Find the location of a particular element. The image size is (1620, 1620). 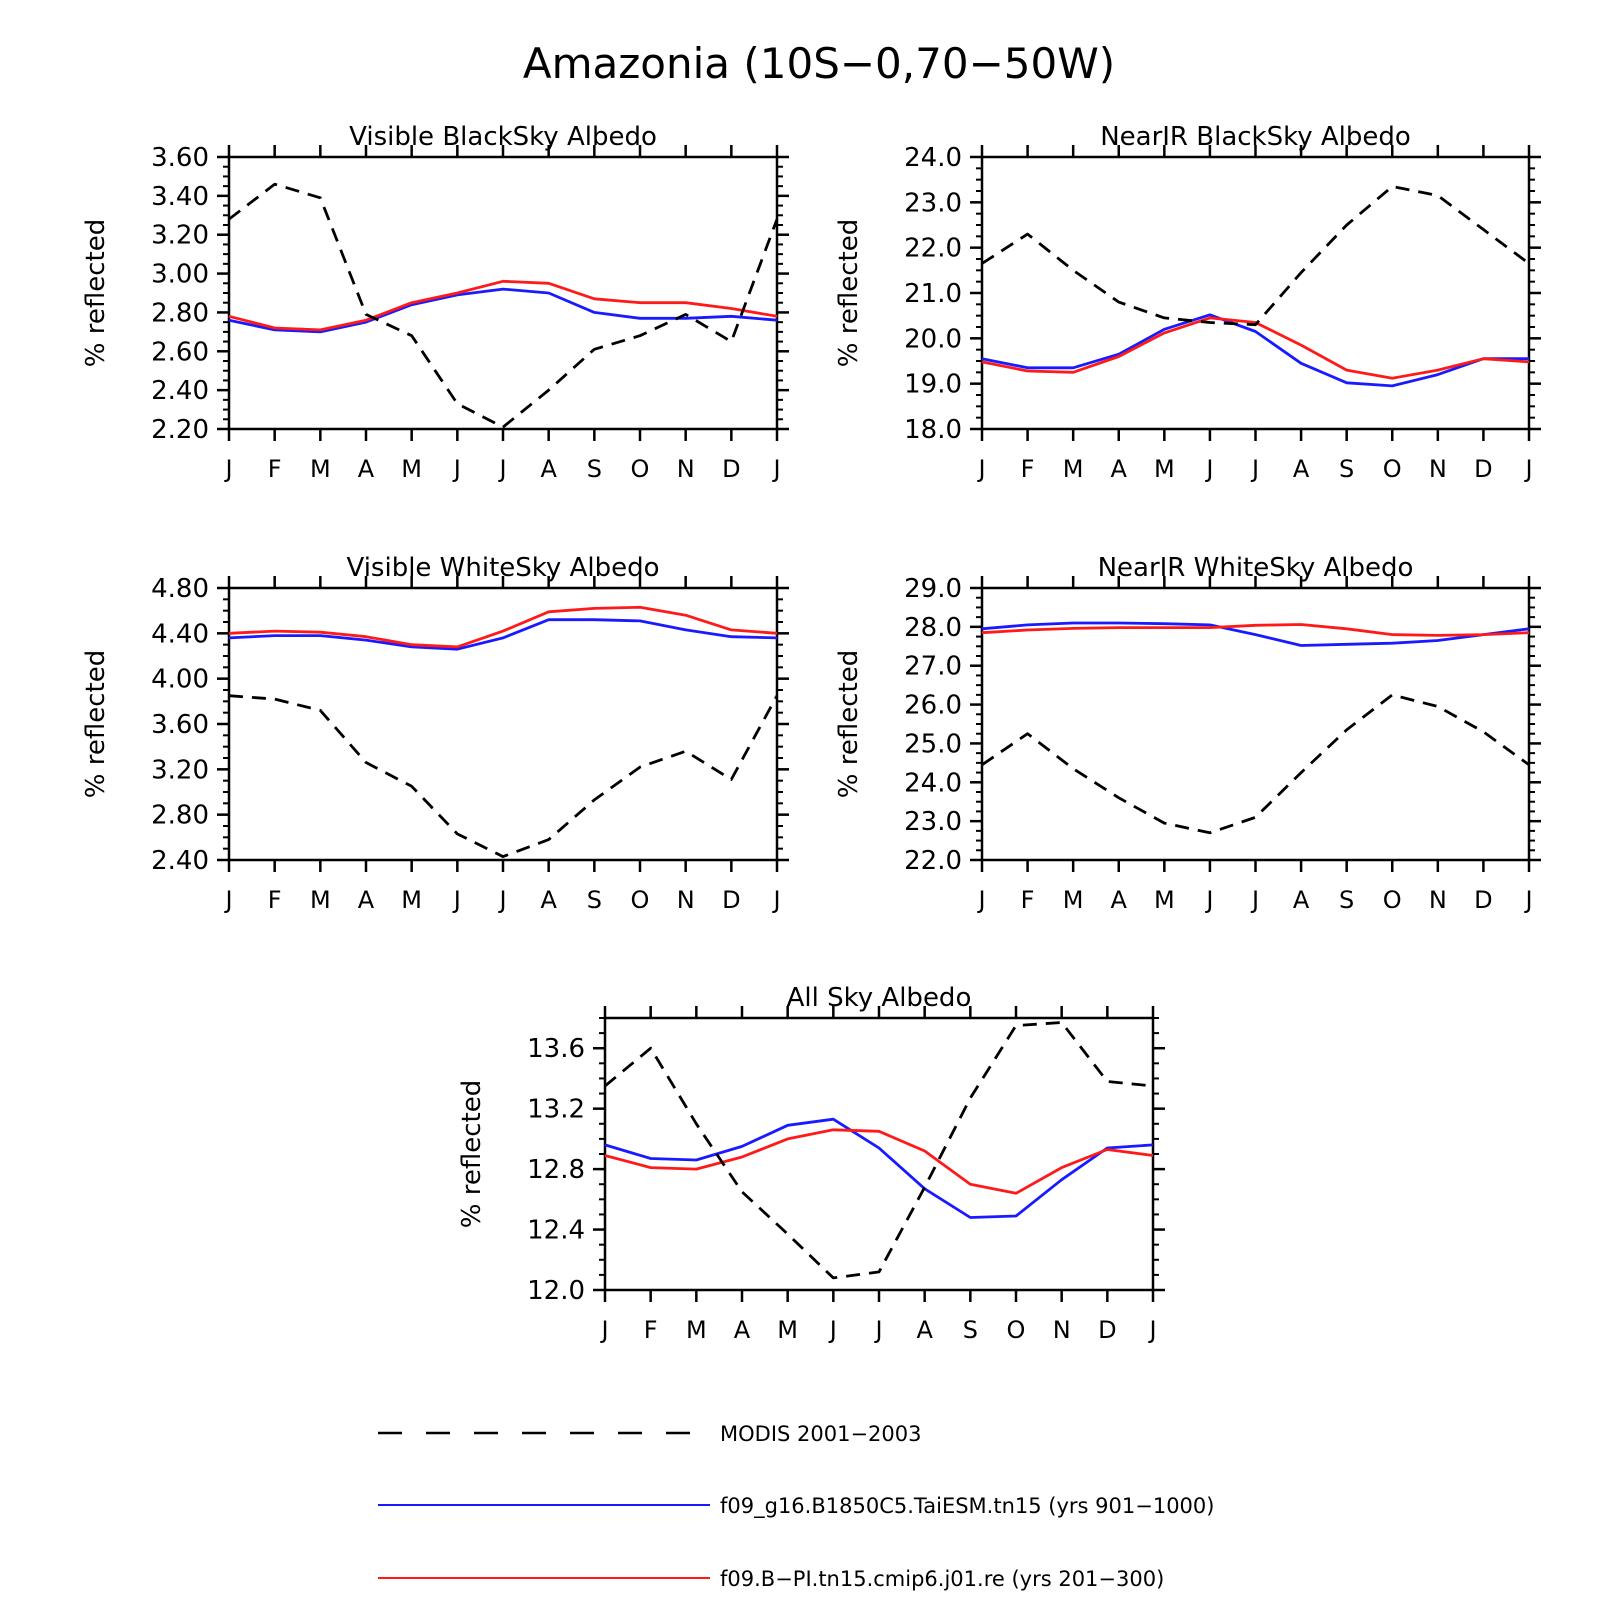

y-tick-label: 26.0 is located at coordinates (933, 706).